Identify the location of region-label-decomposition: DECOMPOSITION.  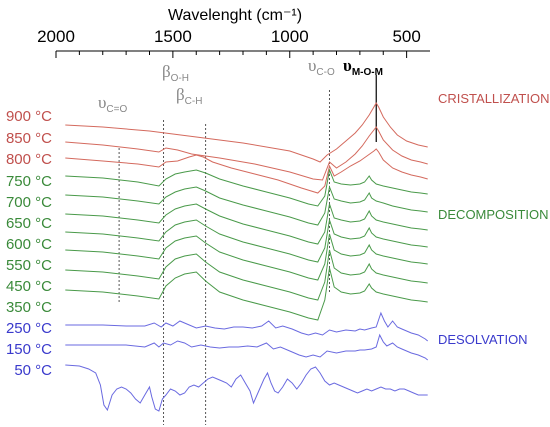
(493, 214).